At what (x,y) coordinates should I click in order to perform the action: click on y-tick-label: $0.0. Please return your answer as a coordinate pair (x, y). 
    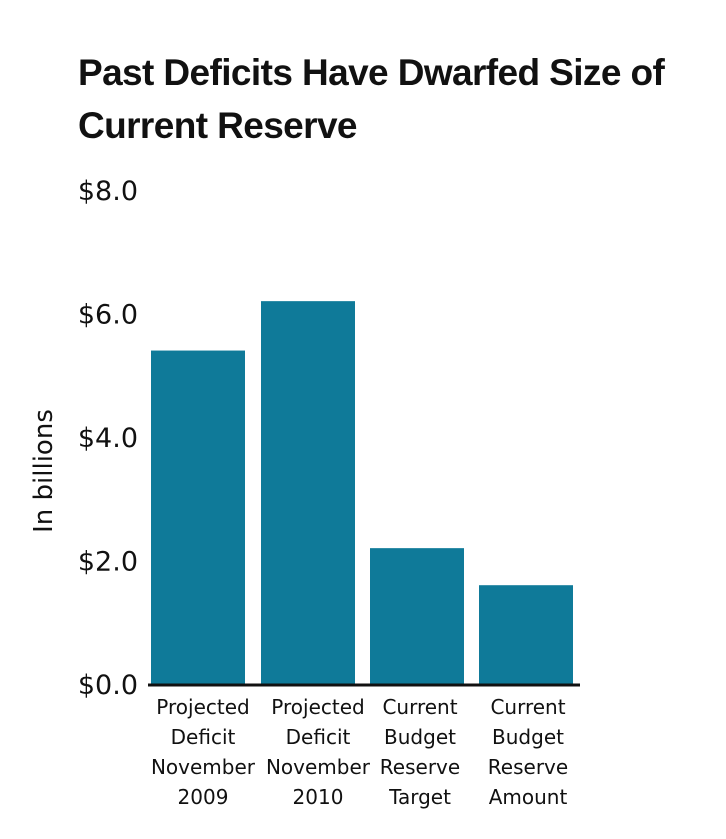
    Looking at the image, I should click on (108, 685).